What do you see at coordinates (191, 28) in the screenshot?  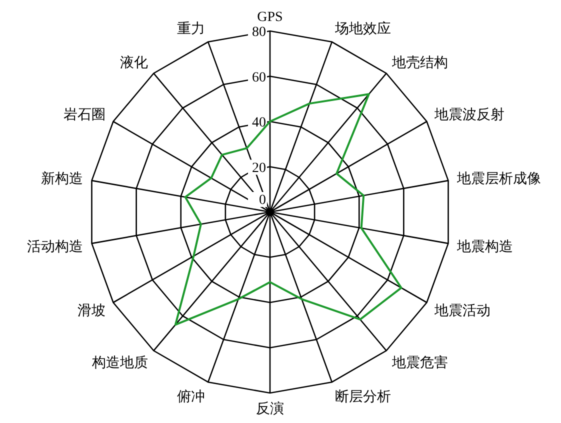 I see `spoke-label: 重力` at bounding box center [191, 28].